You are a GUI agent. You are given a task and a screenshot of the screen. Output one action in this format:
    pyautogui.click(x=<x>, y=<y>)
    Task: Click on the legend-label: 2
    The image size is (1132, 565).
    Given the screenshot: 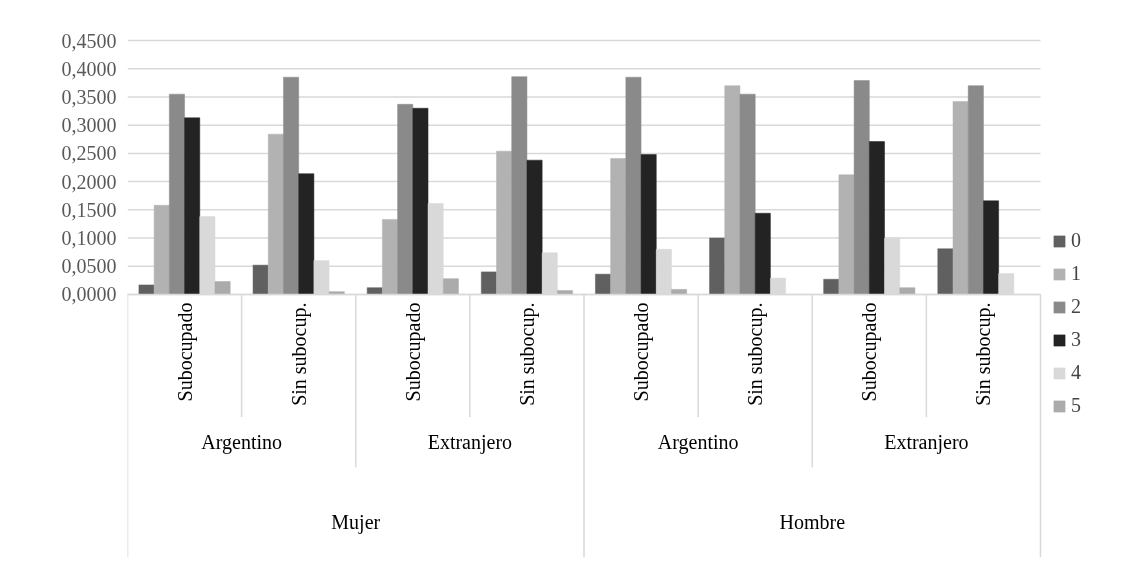 What is the action you would take?
    pyautogui.click(x=1076, y=306)
    